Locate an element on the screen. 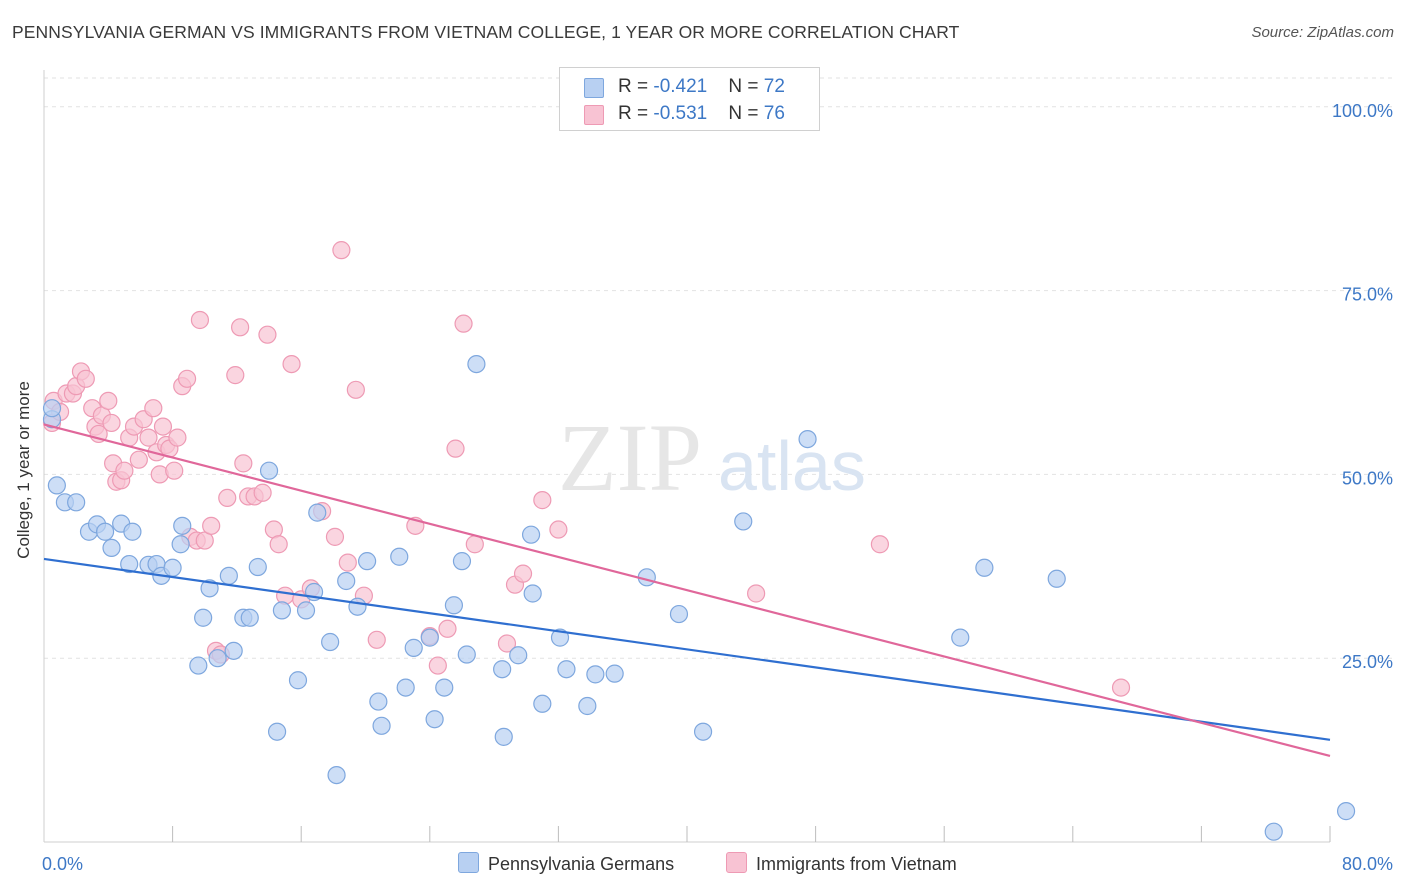 The height and width of the screenshot is (892, 1406). legend-r-value: -0.531 is located at coordinates (680, 113).